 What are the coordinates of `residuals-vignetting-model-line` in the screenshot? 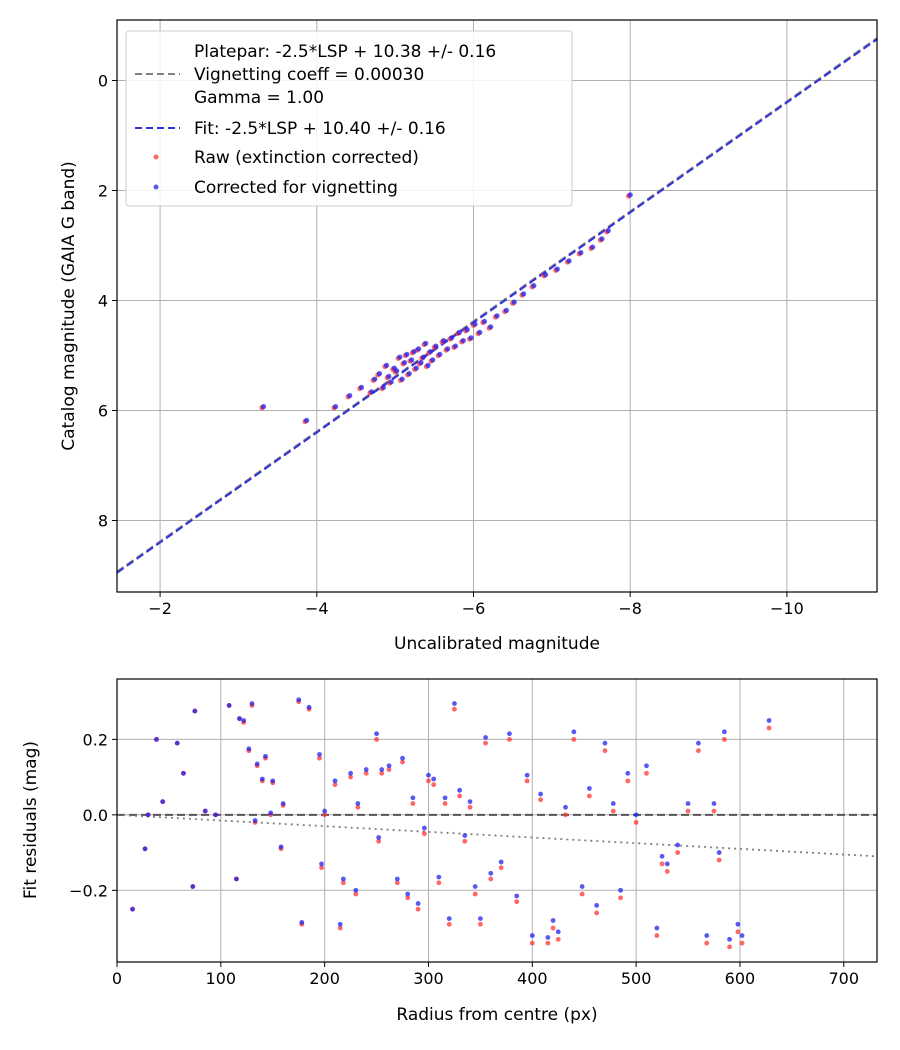 It's located at (497, 835).